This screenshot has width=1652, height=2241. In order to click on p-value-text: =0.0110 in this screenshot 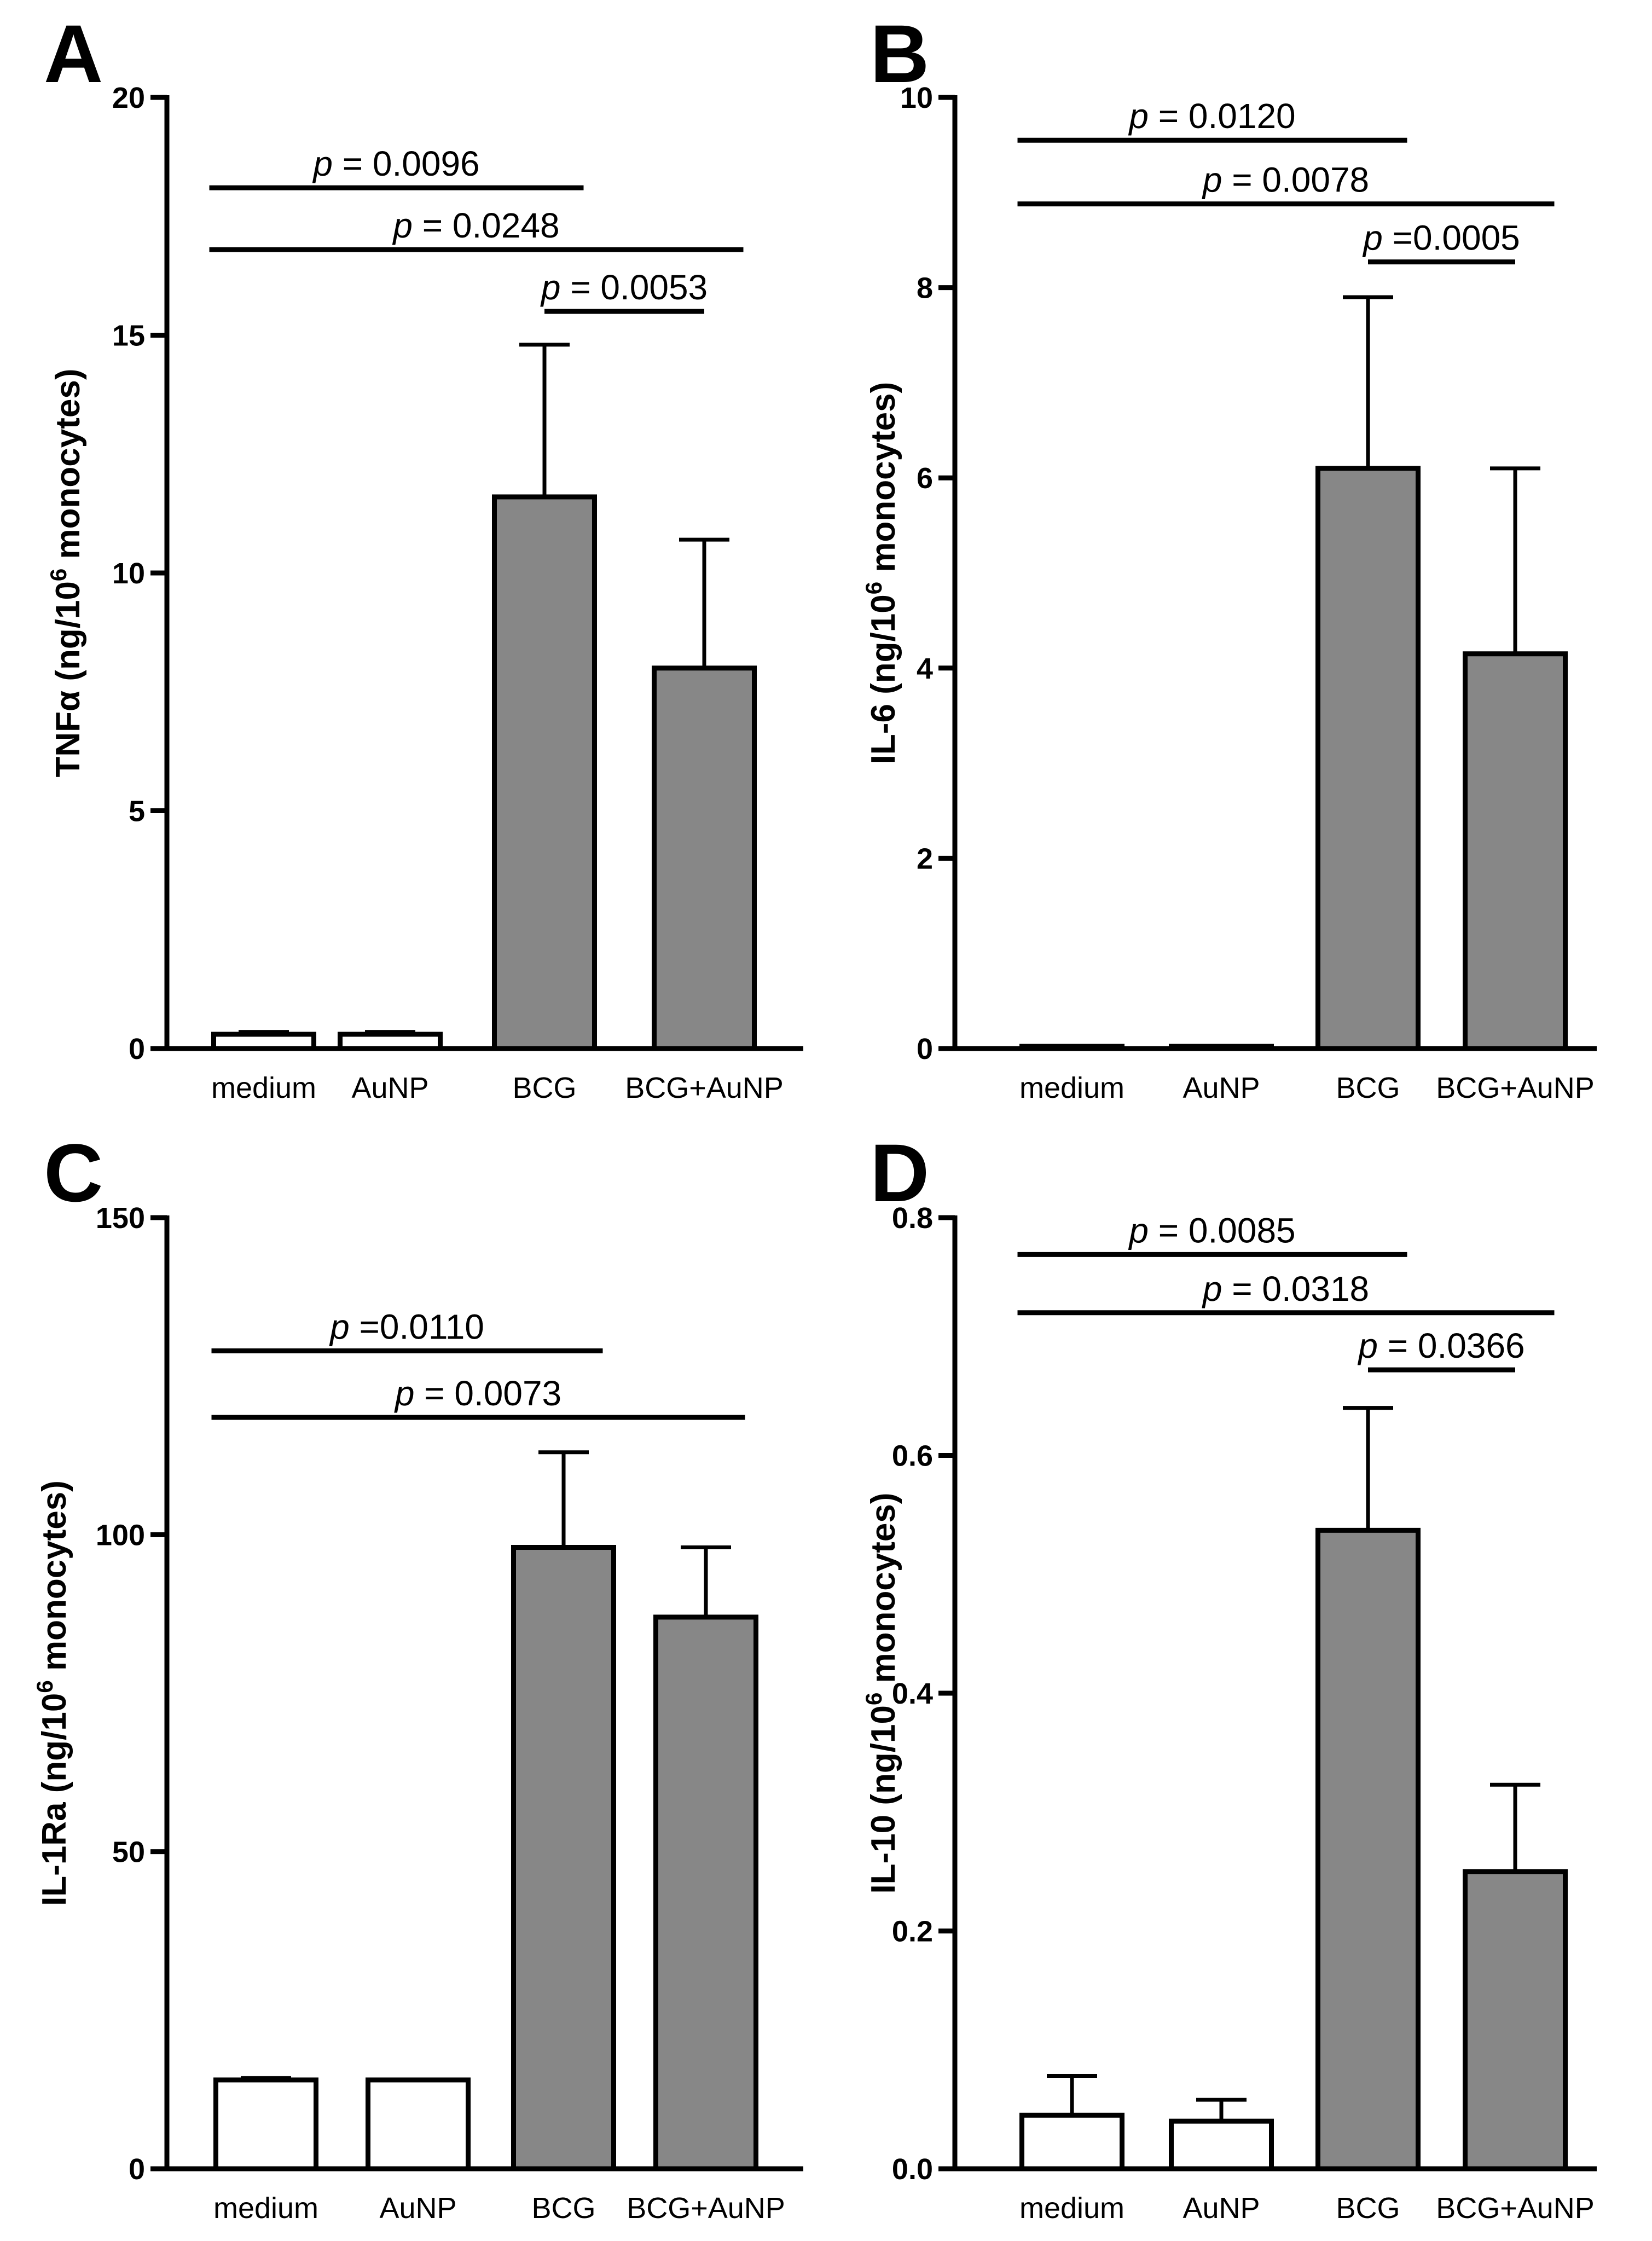, I will do `click(422, 1327)`.